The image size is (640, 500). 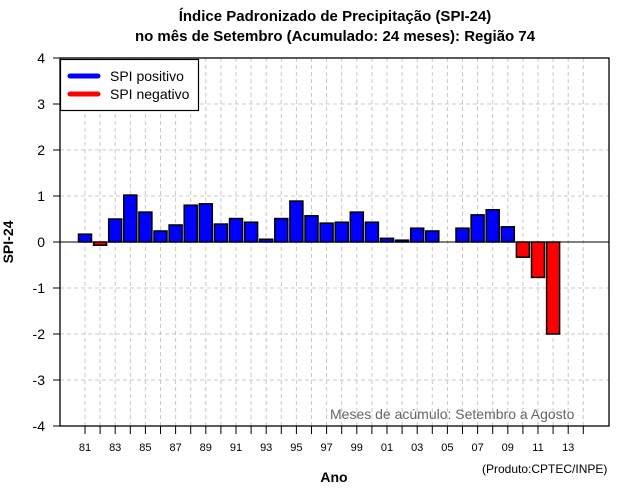 I want to click on x-tick-label: 09, so click(x=508, y=448).